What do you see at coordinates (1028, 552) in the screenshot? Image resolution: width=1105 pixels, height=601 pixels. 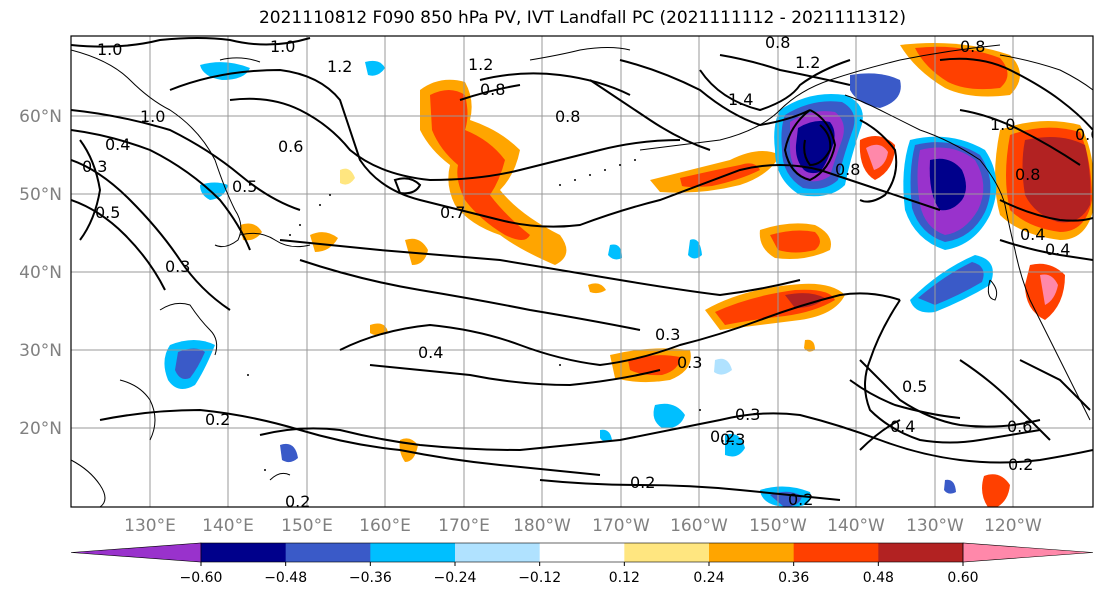 I see `colorbar-extension-high` at bounding box center [1028, 552].